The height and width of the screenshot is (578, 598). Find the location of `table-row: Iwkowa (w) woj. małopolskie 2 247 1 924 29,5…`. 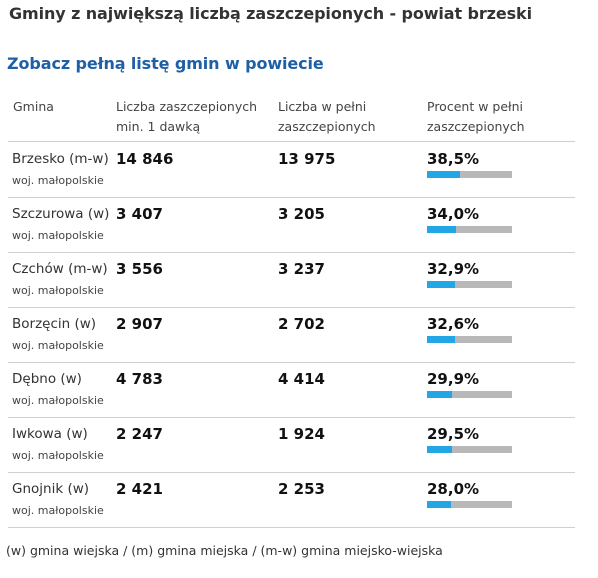

table-row: Iwkowa (w) woj. małopolskie 2 247 1 924 29,5… is located at coordinates (291, 444).